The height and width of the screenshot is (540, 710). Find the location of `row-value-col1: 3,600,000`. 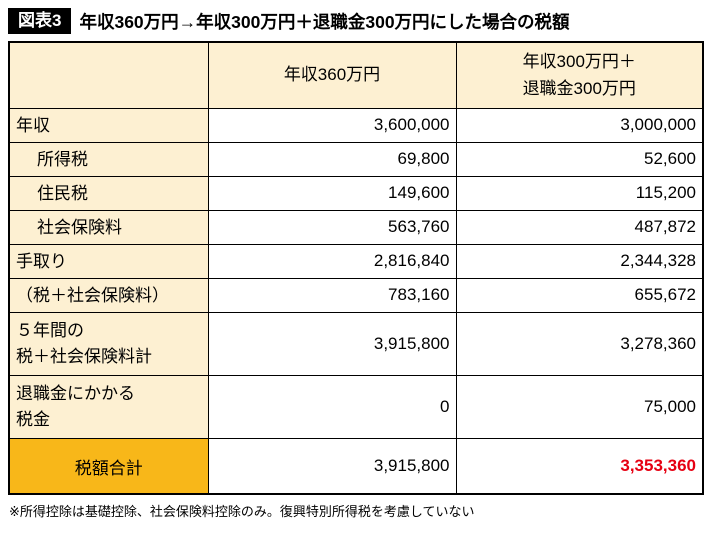

row-value-col1: 3,600,000 is located at coordinates (332, 125).